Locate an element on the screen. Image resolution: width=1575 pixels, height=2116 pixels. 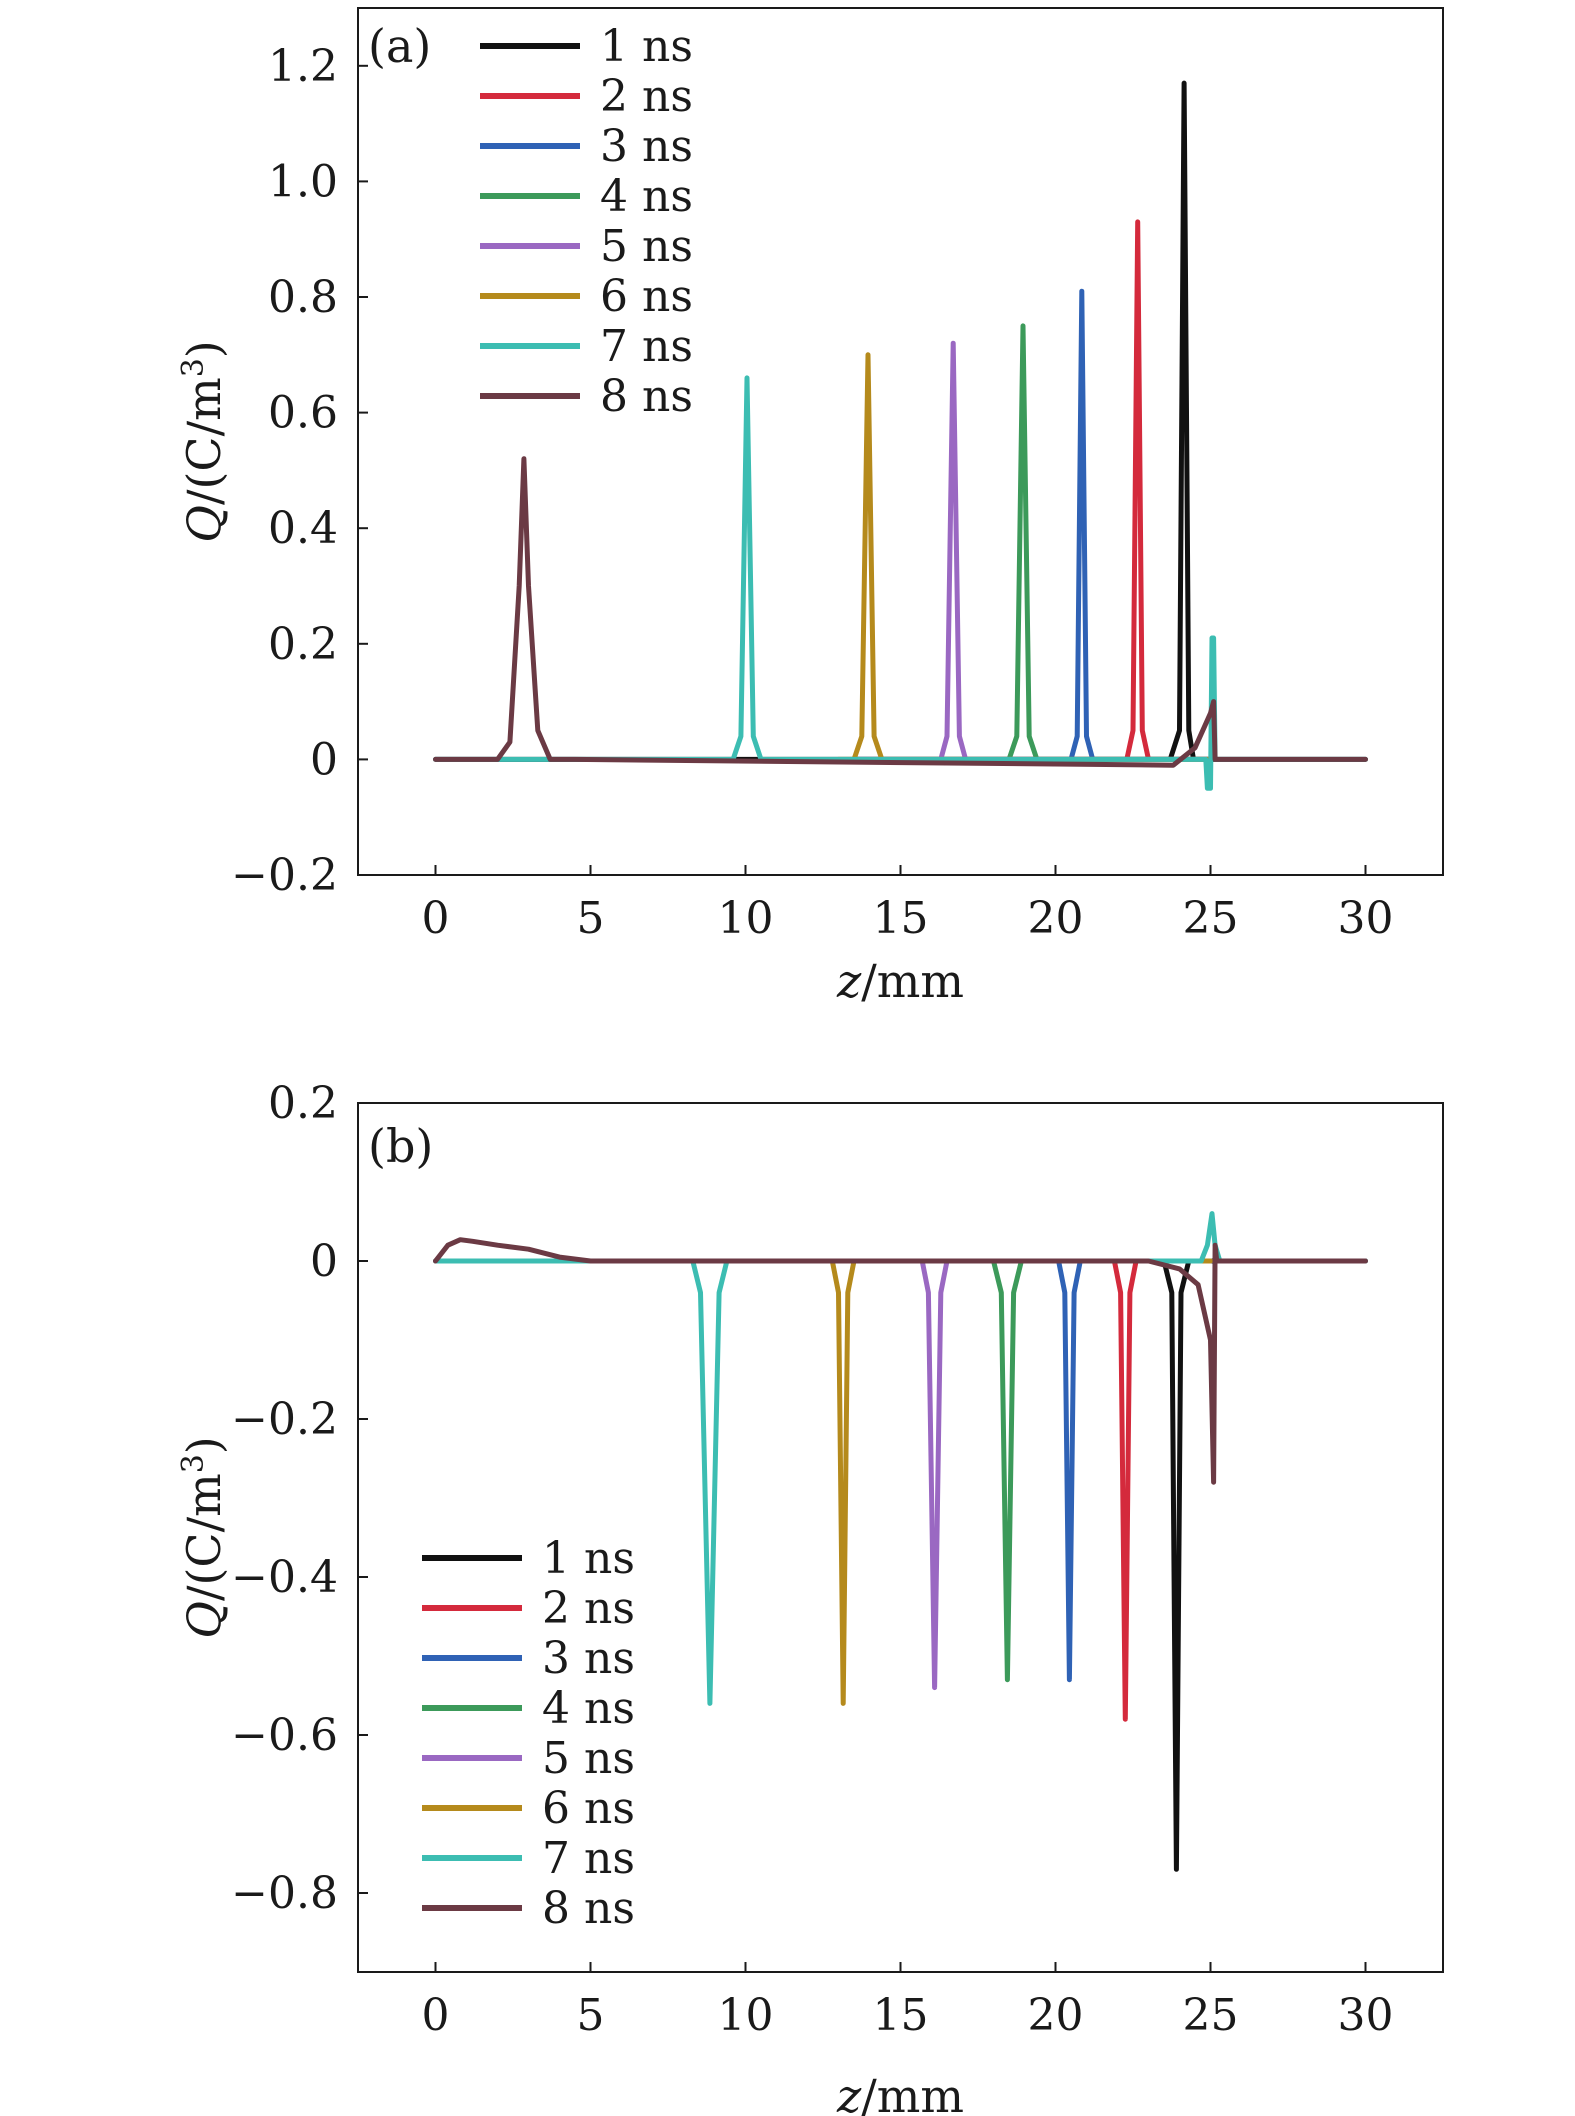
series-line-6ns is located at coordinates (1016, 1482).